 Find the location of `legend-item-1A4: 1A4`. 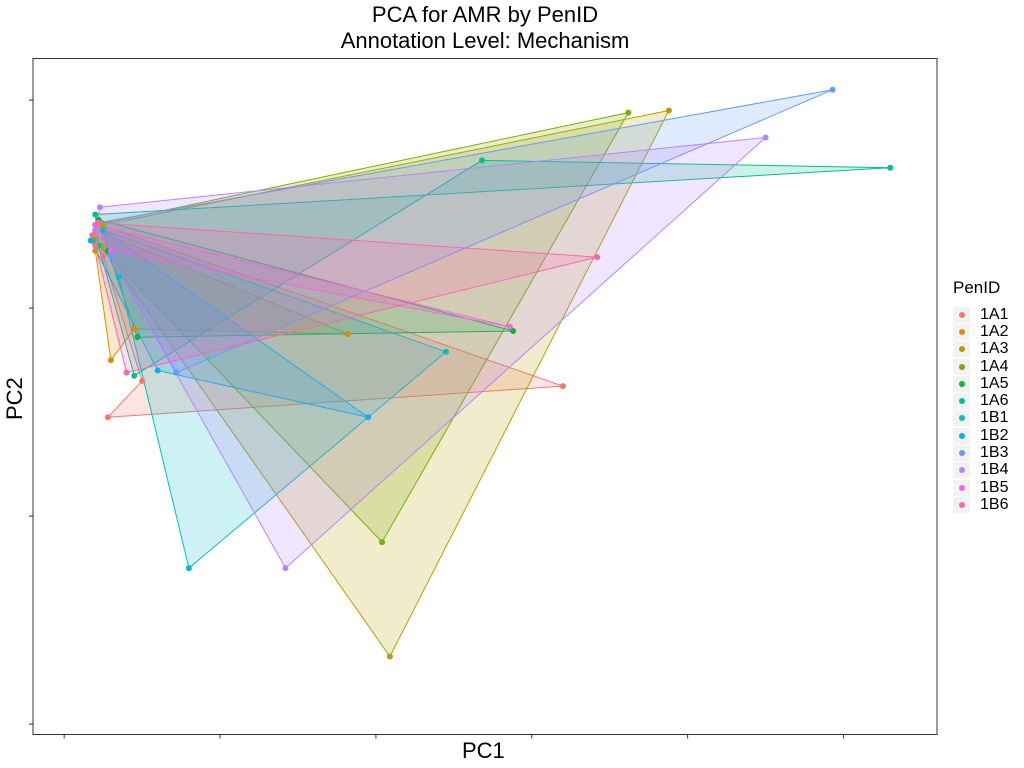

legend-item-1A4: 1A4 is located at coordinates (980, 366).